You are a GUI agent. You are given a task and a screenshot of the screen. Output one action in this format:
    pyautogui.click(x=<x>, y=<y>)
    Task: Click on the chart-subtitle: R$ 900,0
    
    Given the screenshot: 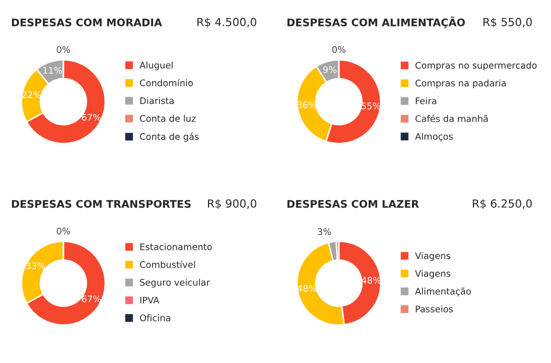 What is the action you would take?
    pyautogui.click(x=232, y=204)
    